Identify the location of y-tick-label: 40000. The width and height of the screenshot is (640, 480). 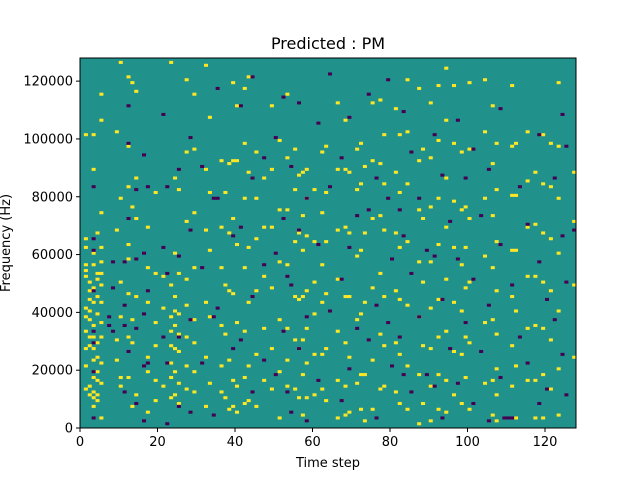
(52, 313).